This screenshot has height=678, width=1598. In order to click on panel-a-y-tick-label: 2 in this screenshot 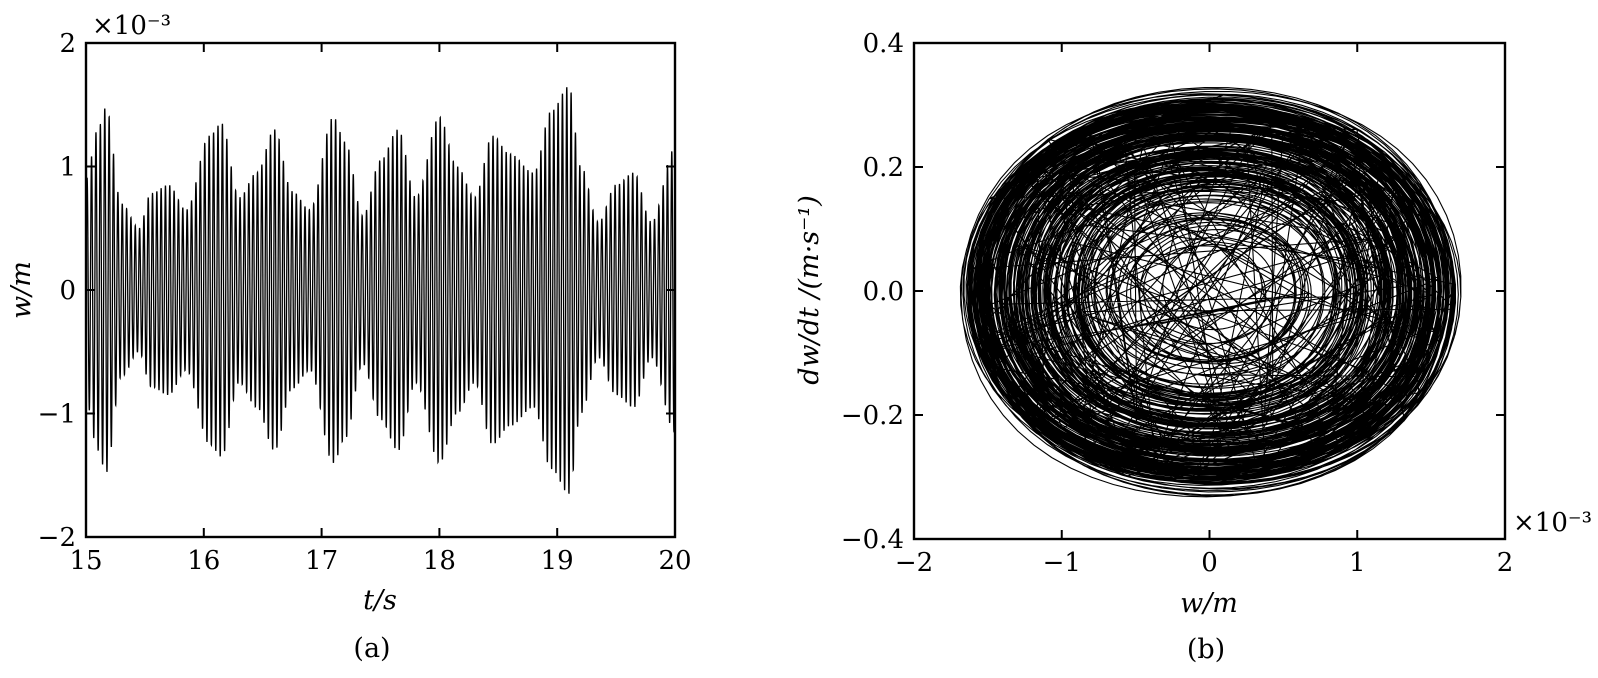, I will do `click(67, 44)`.